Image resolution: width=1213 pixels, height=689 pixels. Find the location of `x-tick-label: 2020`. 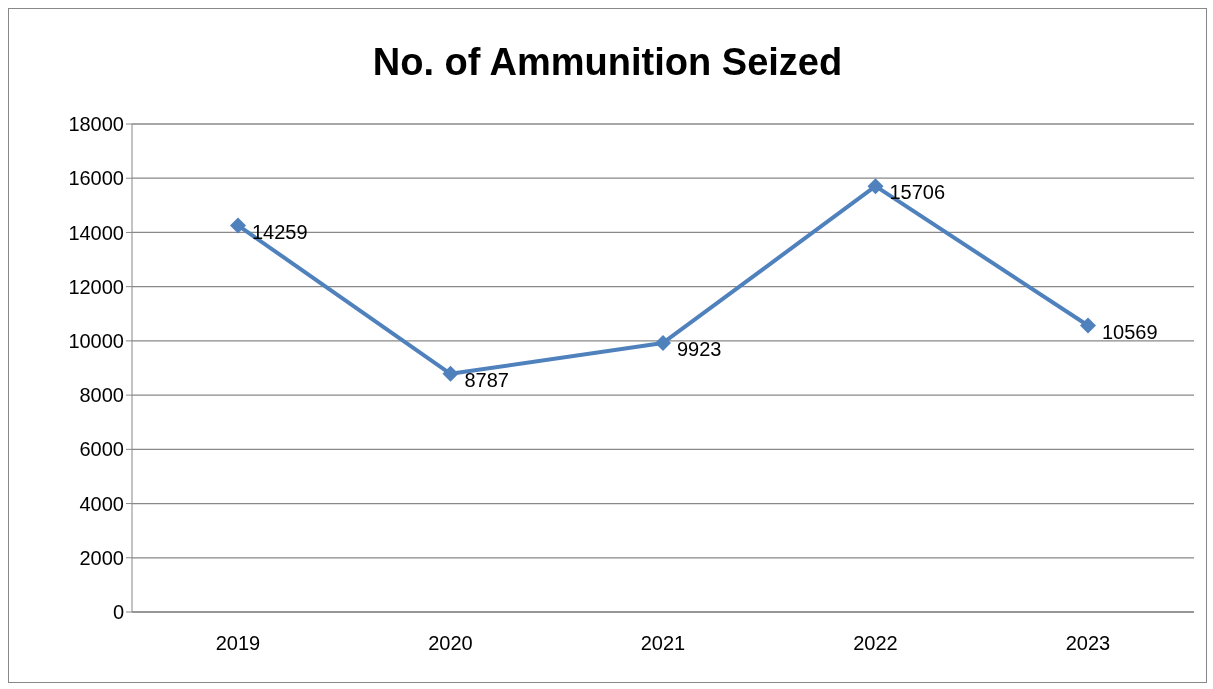

x-tick-label: 2020 is located at coordinates (450, 643).